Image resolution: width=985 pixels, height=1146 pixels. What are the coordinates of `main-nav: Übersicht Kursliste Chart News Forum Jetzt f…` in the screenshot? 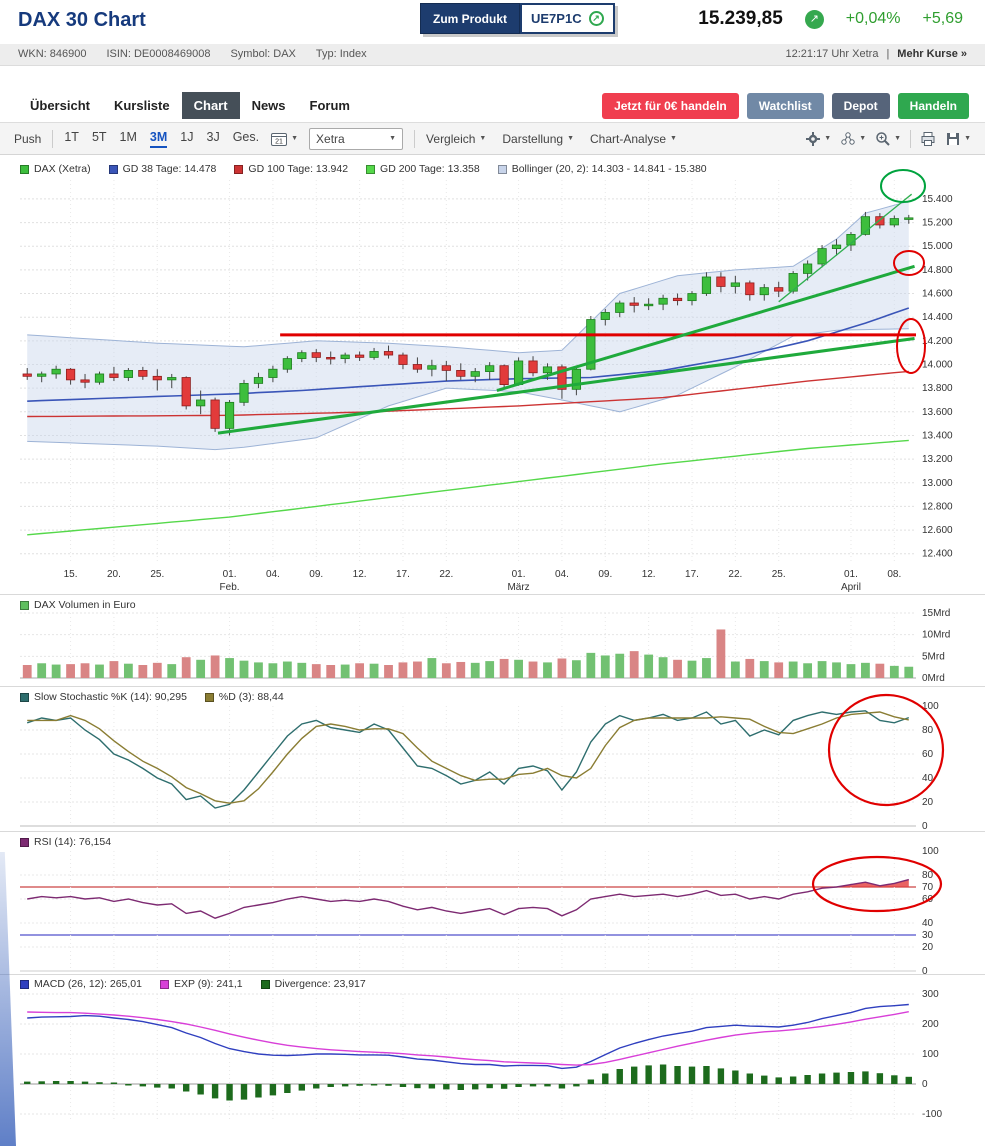 It's located at (492, 105).